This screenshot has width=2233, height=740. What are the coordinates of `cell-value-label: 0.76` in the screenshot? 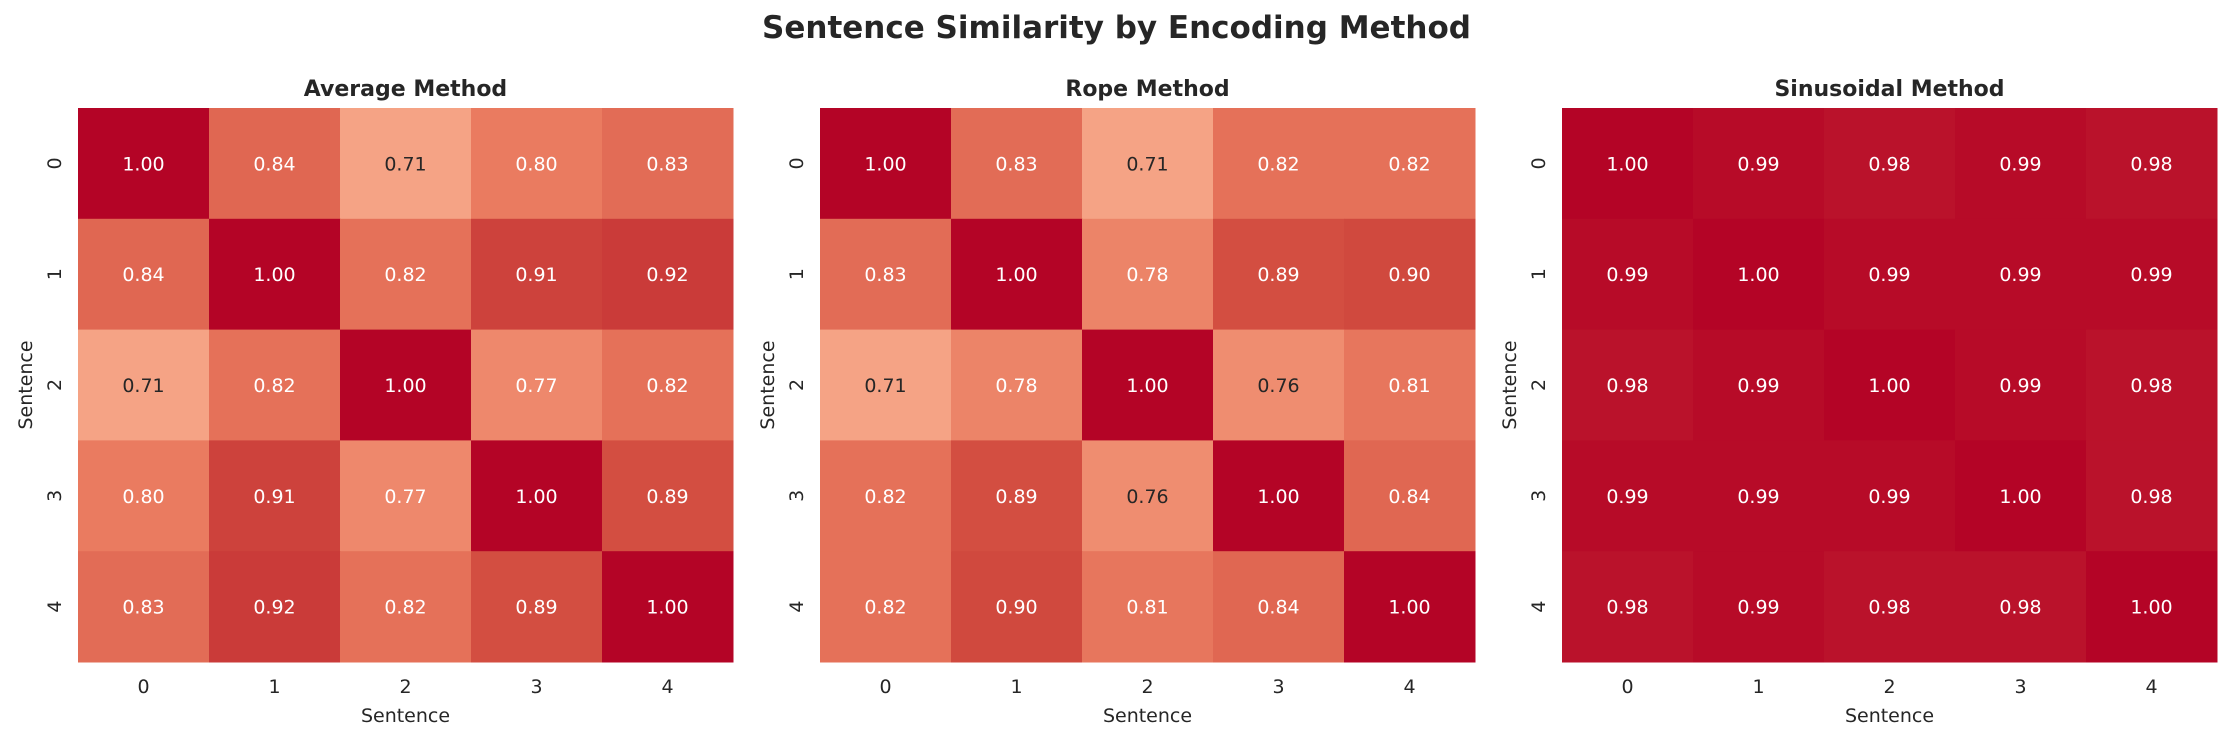 It's located at (1278, 386).